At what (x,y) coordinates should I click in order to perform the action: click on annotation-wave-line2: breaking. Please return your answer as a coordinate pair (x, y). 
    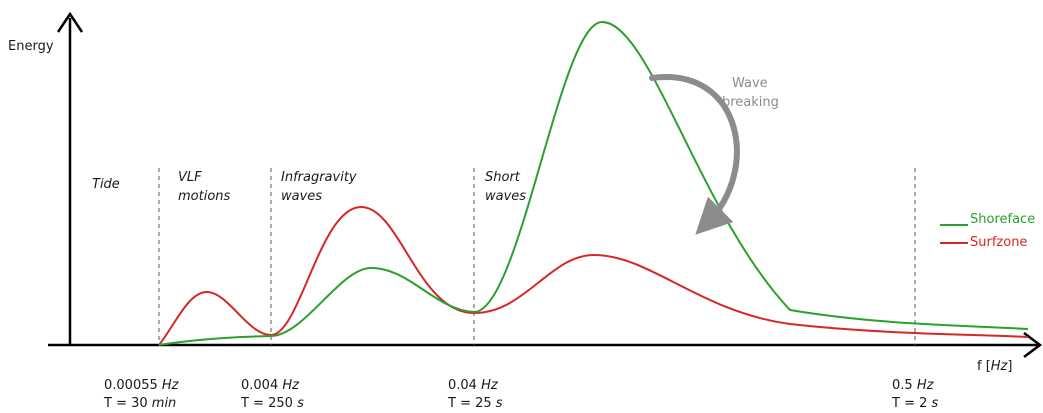
    Looking at the image, I should click on (750, 102).